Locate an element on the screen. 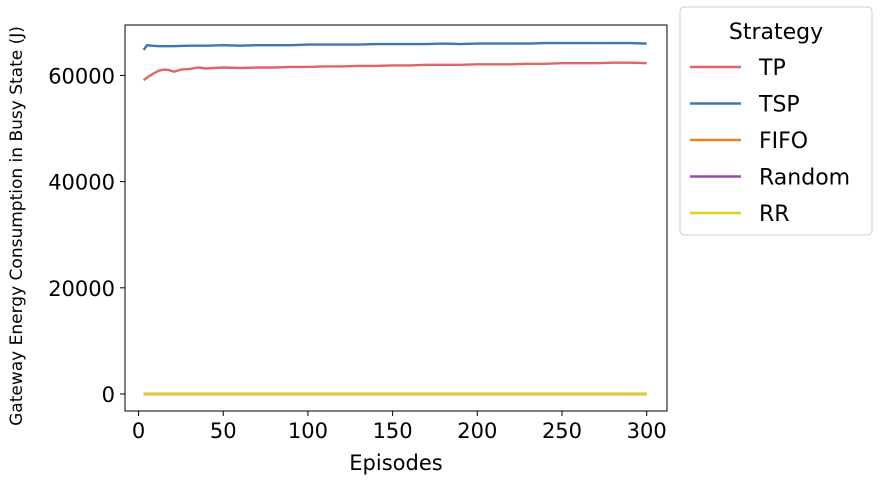 The width and height of the screenshot is (882, 484). legend-label-rr: RR is located at coordinates (774, 214).